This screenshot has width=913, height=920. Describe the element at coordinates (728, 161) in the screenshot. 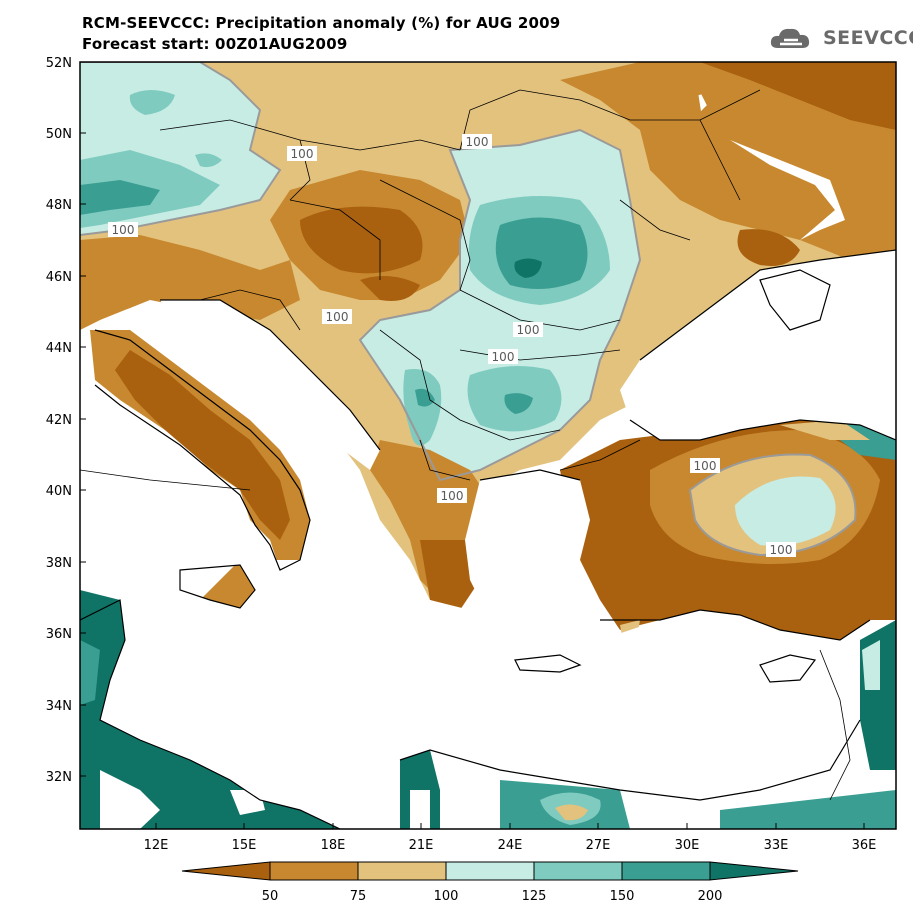

I see `region-dry-north-east` at that location.